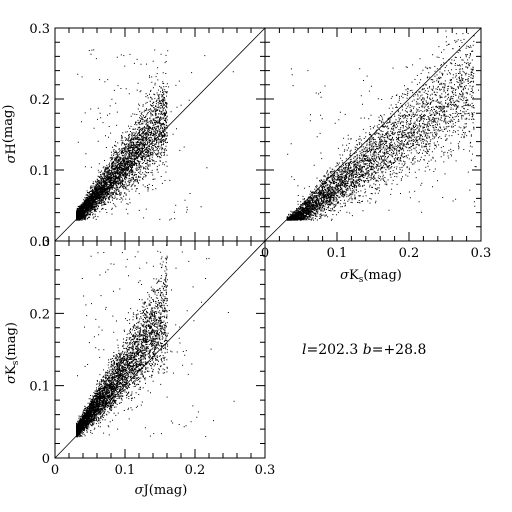 Image resolution: width=512 pixels, height=512 pixels. I want to click on scatter-points-ks-vs-j, so click(155, 341).